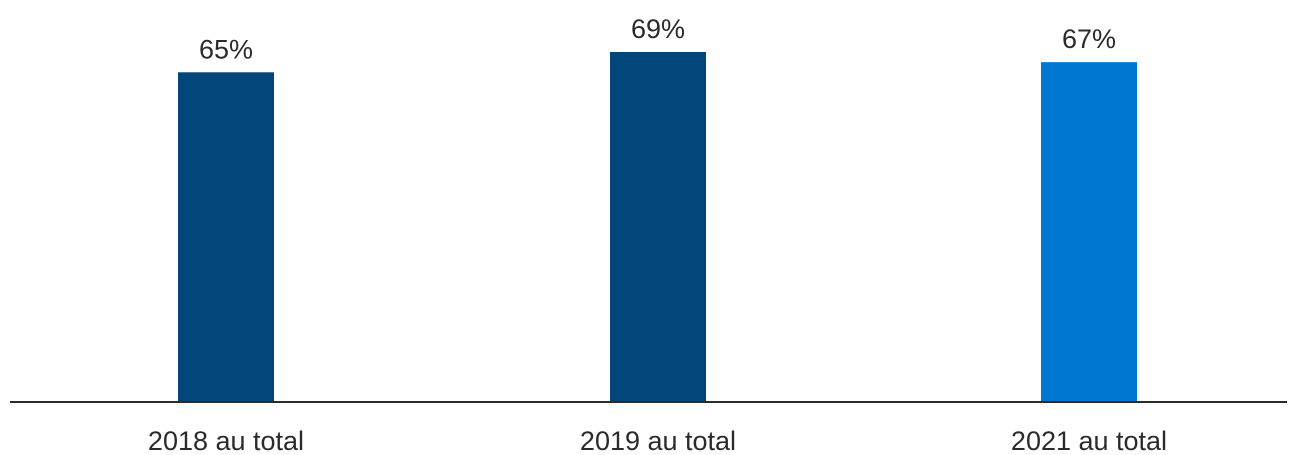 This screenshot has width=1291, height=455. What do you see at coordinates (1089, 440) in the screenshot?
I see `category-label-3: 2021 au total` at bounding box center [1089, 440].